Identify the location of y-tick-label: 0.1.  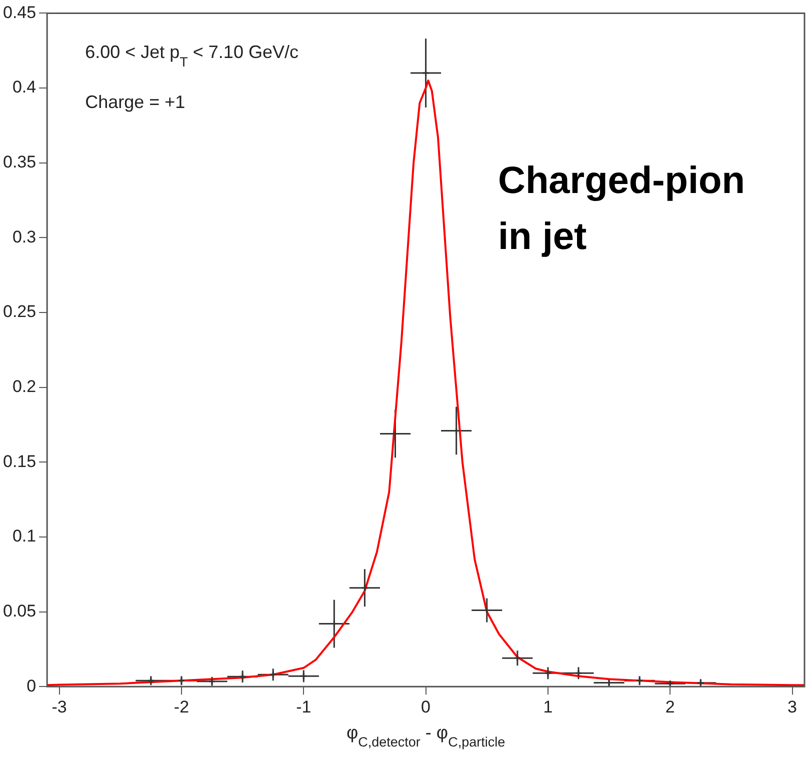
(24, 536).